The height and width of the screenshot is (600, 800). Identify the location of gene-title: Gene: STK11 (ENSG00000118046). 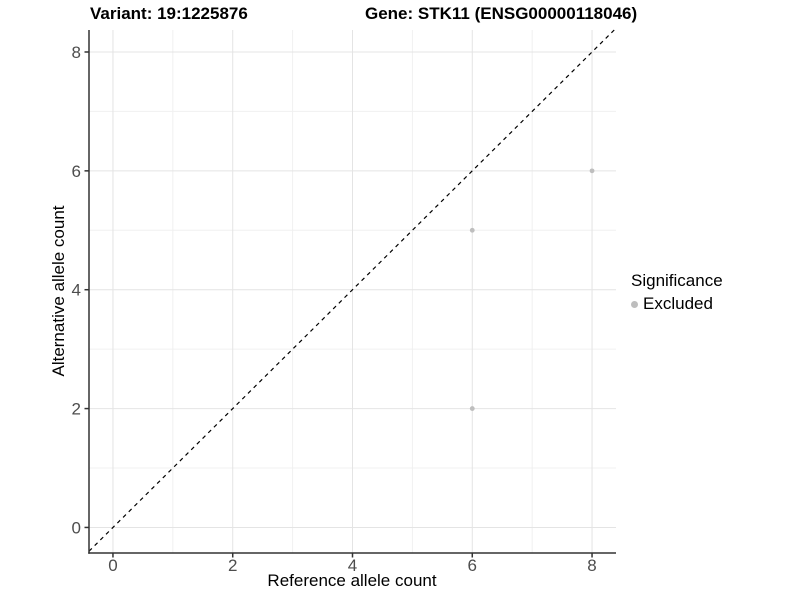
(501, 13).